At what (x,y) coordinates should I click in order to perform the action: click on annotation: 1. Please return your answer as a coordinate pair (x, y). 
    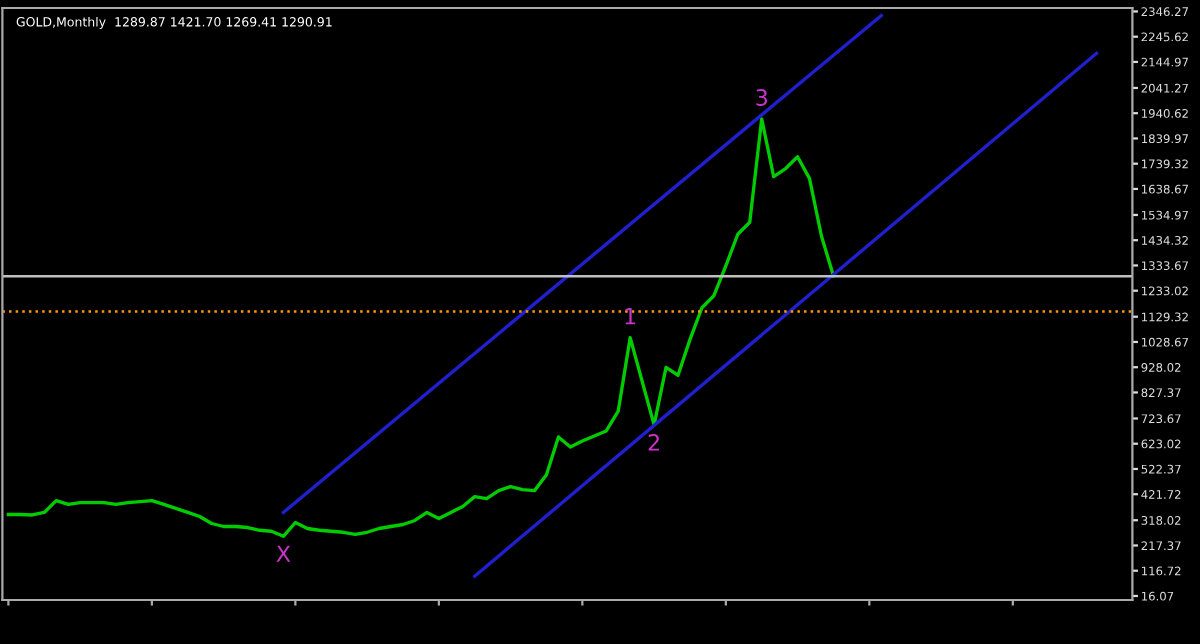
    Looking at the image, I should click on (630, 316).